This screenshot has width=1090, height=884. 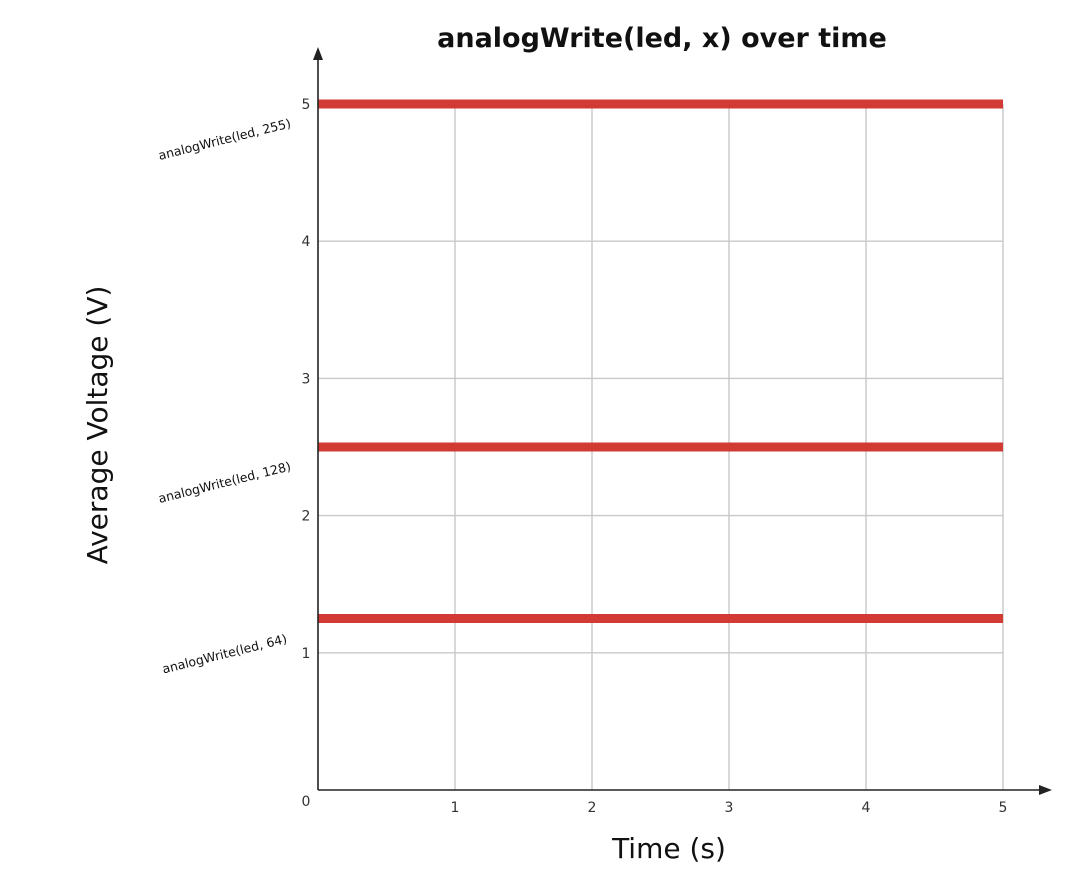 I want to click on x-tick-label: 2, so click(x=592, y=808).